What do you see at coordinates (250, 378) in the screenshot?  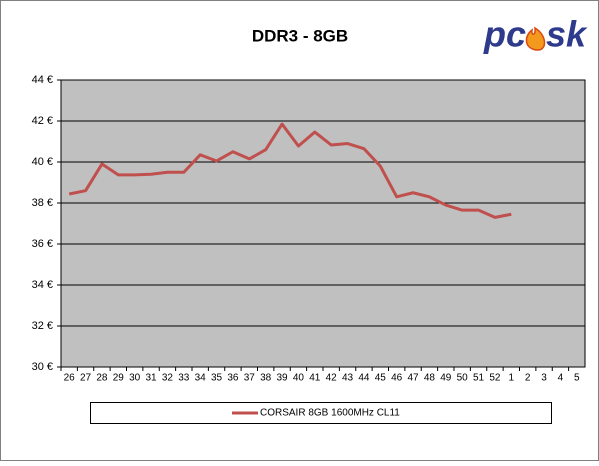 I see `x-tick-label: 37` at bounding box center [250, 378].